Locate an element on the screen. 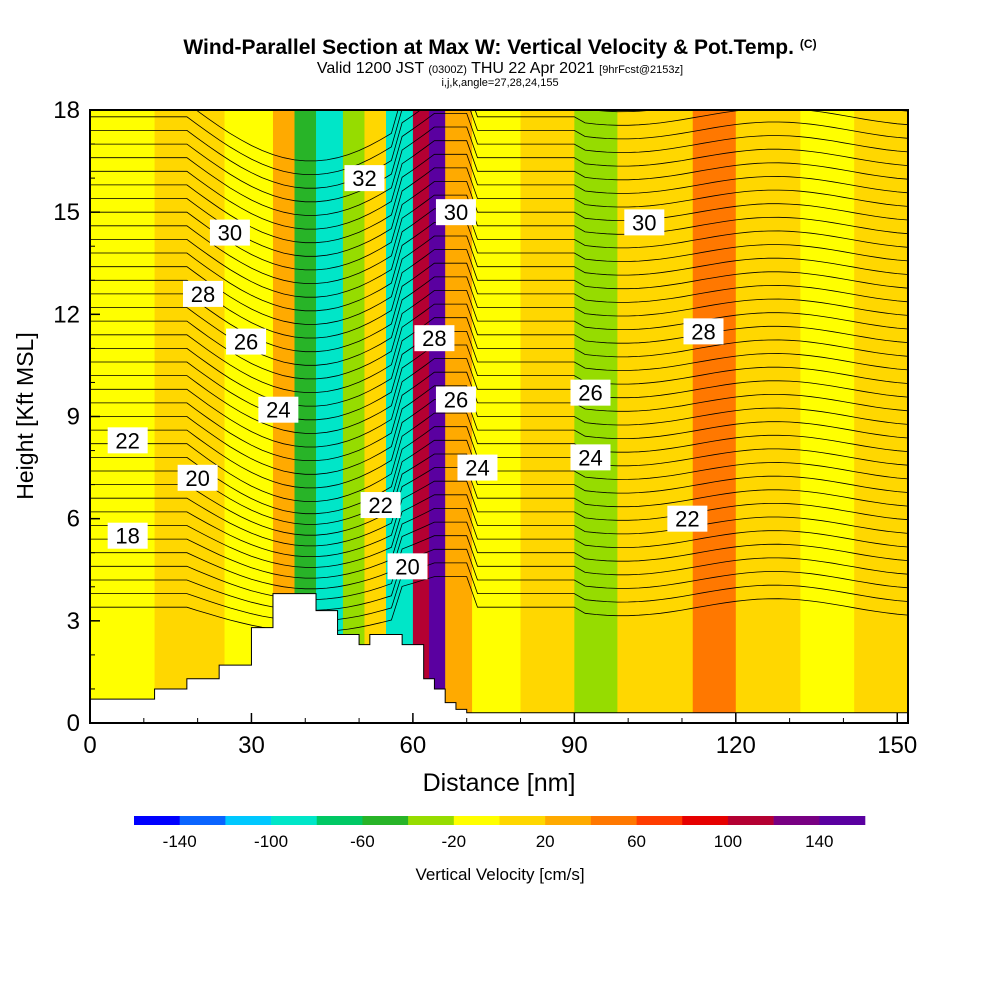 Image resolution: width=1000 pixels, height=1000 pixels. colorbar-tick-label: 140 is located at coordinates (819, 841).